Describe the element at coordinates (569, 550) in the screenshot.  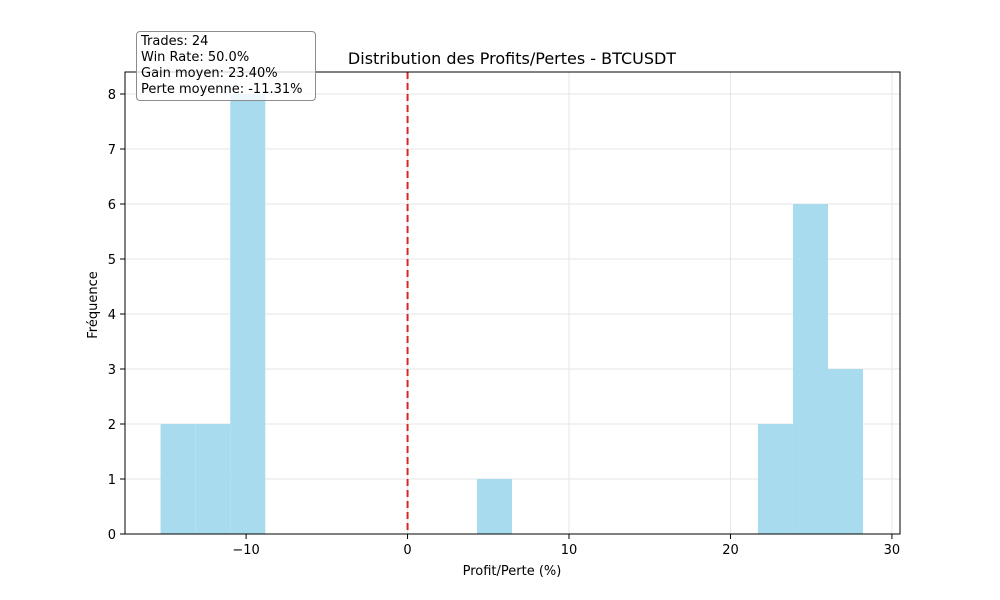
I see `x-tick-label: 10` at that location.